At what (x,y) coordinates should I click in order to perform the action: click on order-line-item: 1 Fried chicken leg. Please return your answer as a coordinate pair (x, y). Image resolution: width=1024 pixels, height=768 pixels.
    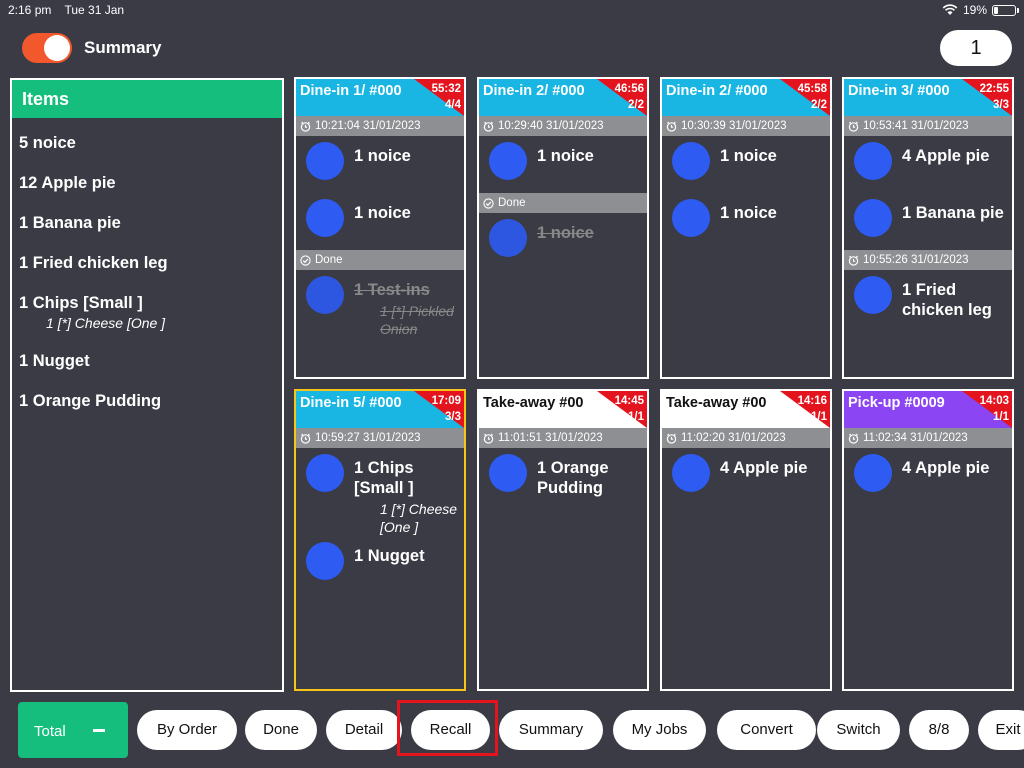
    Looking at the image, I should click on (928, 298).